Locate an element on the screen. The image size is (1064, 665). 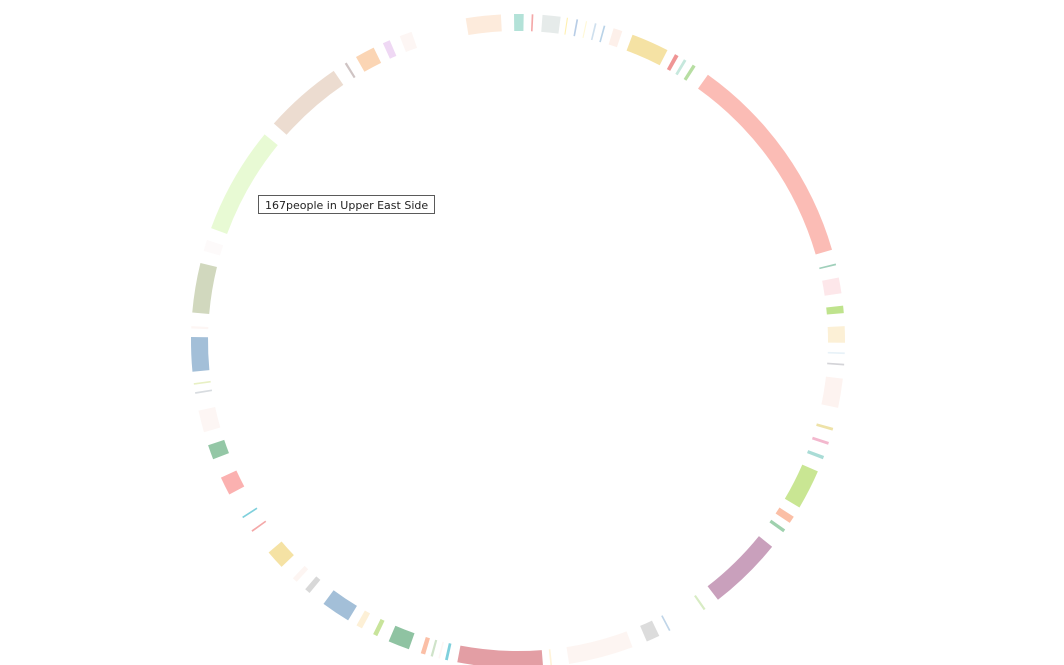
tooltip: 167people in Upper East Side is located at coordinates (347, 204).